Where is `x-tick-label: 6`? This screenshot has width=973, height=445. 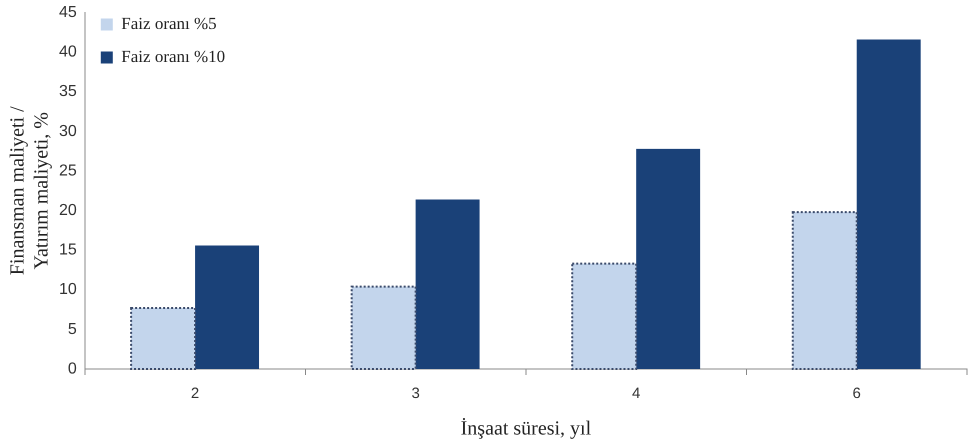 x-tick-label: 6 is located at coordinates (856, 393).